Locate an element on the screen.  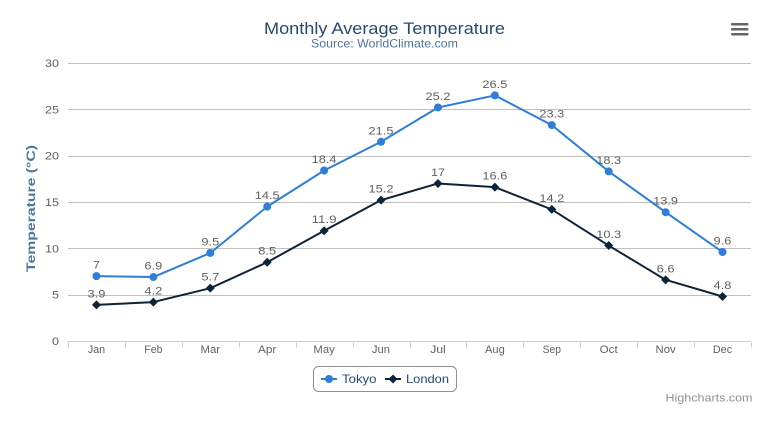
svg-text: 5.7 is located at coordinates (210, 278).